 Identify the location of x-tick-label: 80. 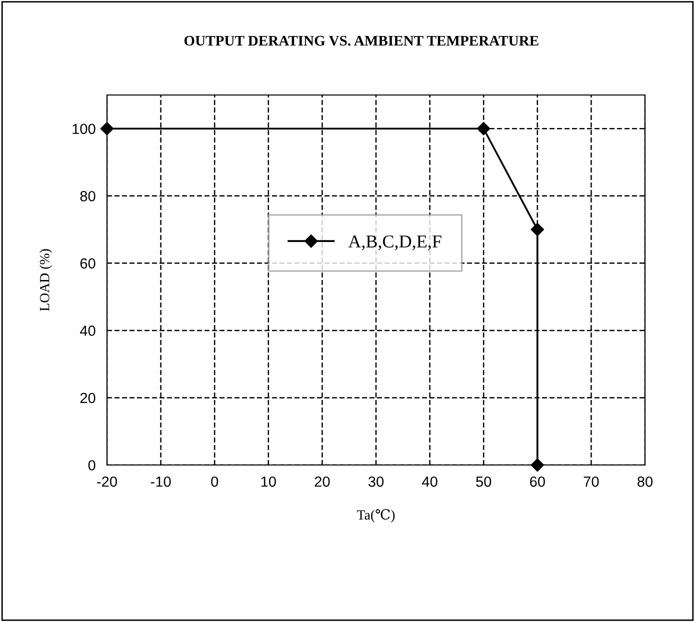
(645, 481).